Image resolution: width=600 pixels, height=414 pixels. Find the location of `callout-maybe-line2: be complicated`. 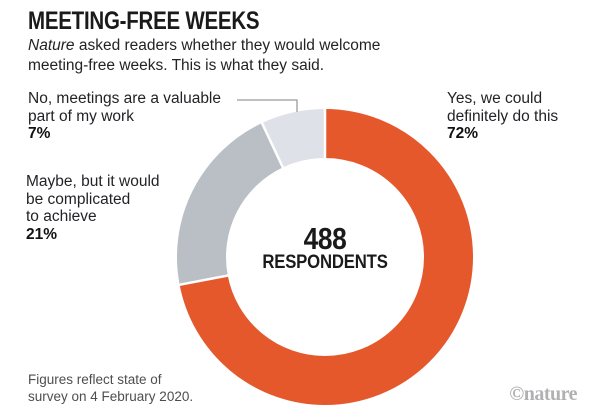

callout-maybe-line2: be complicated is located at coordinates (78, 199).